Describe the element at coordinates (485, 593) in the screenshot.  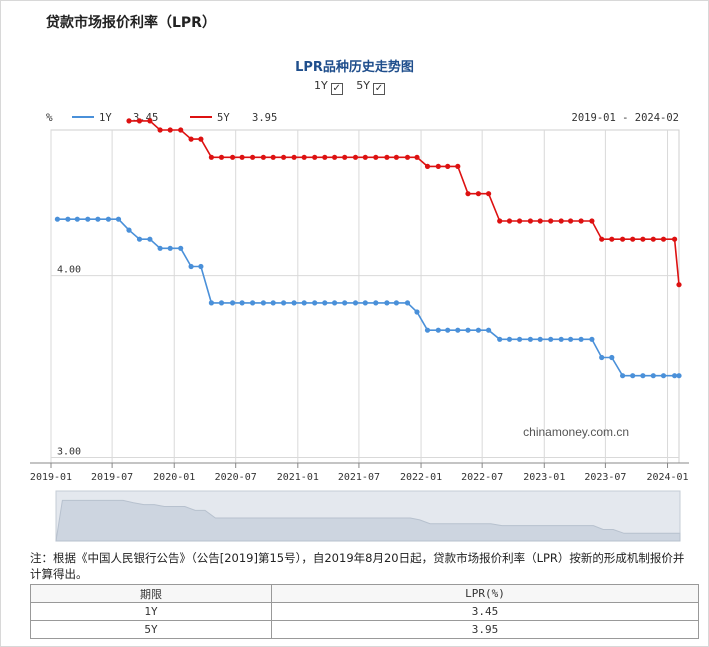
I see `table-header-rate: LPR(%)` at that location.